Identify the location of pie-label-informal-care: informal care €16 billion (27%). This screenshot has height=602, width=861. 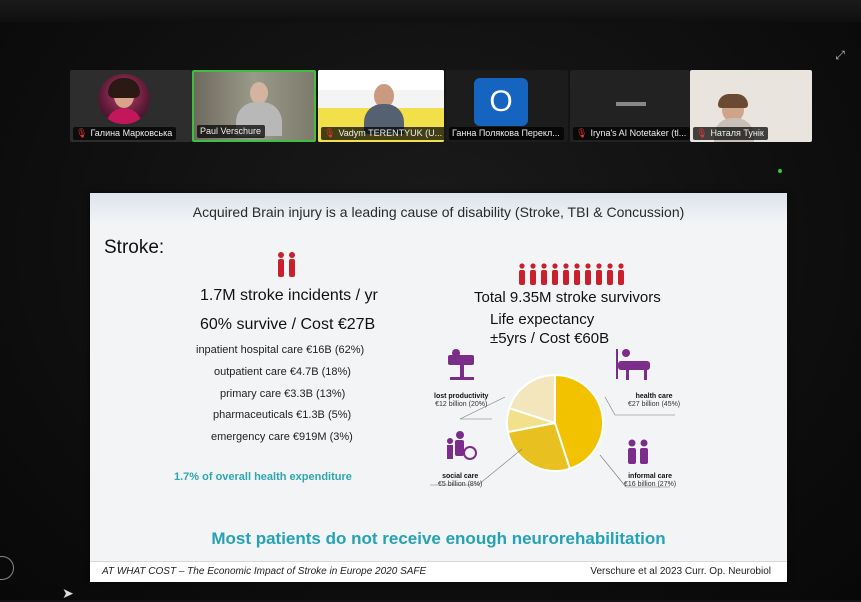
(650, 480).